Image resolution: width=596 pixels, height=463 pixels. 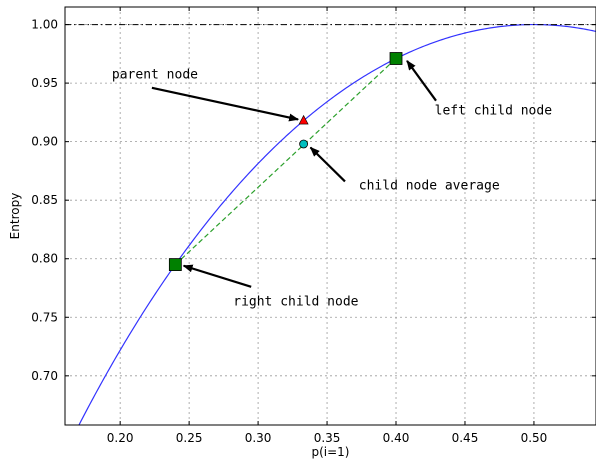 What do you see at coordinates (44, 83) in the screenshot?
I see `y-tick-label: 0.95` at bounding box center [44, 83].